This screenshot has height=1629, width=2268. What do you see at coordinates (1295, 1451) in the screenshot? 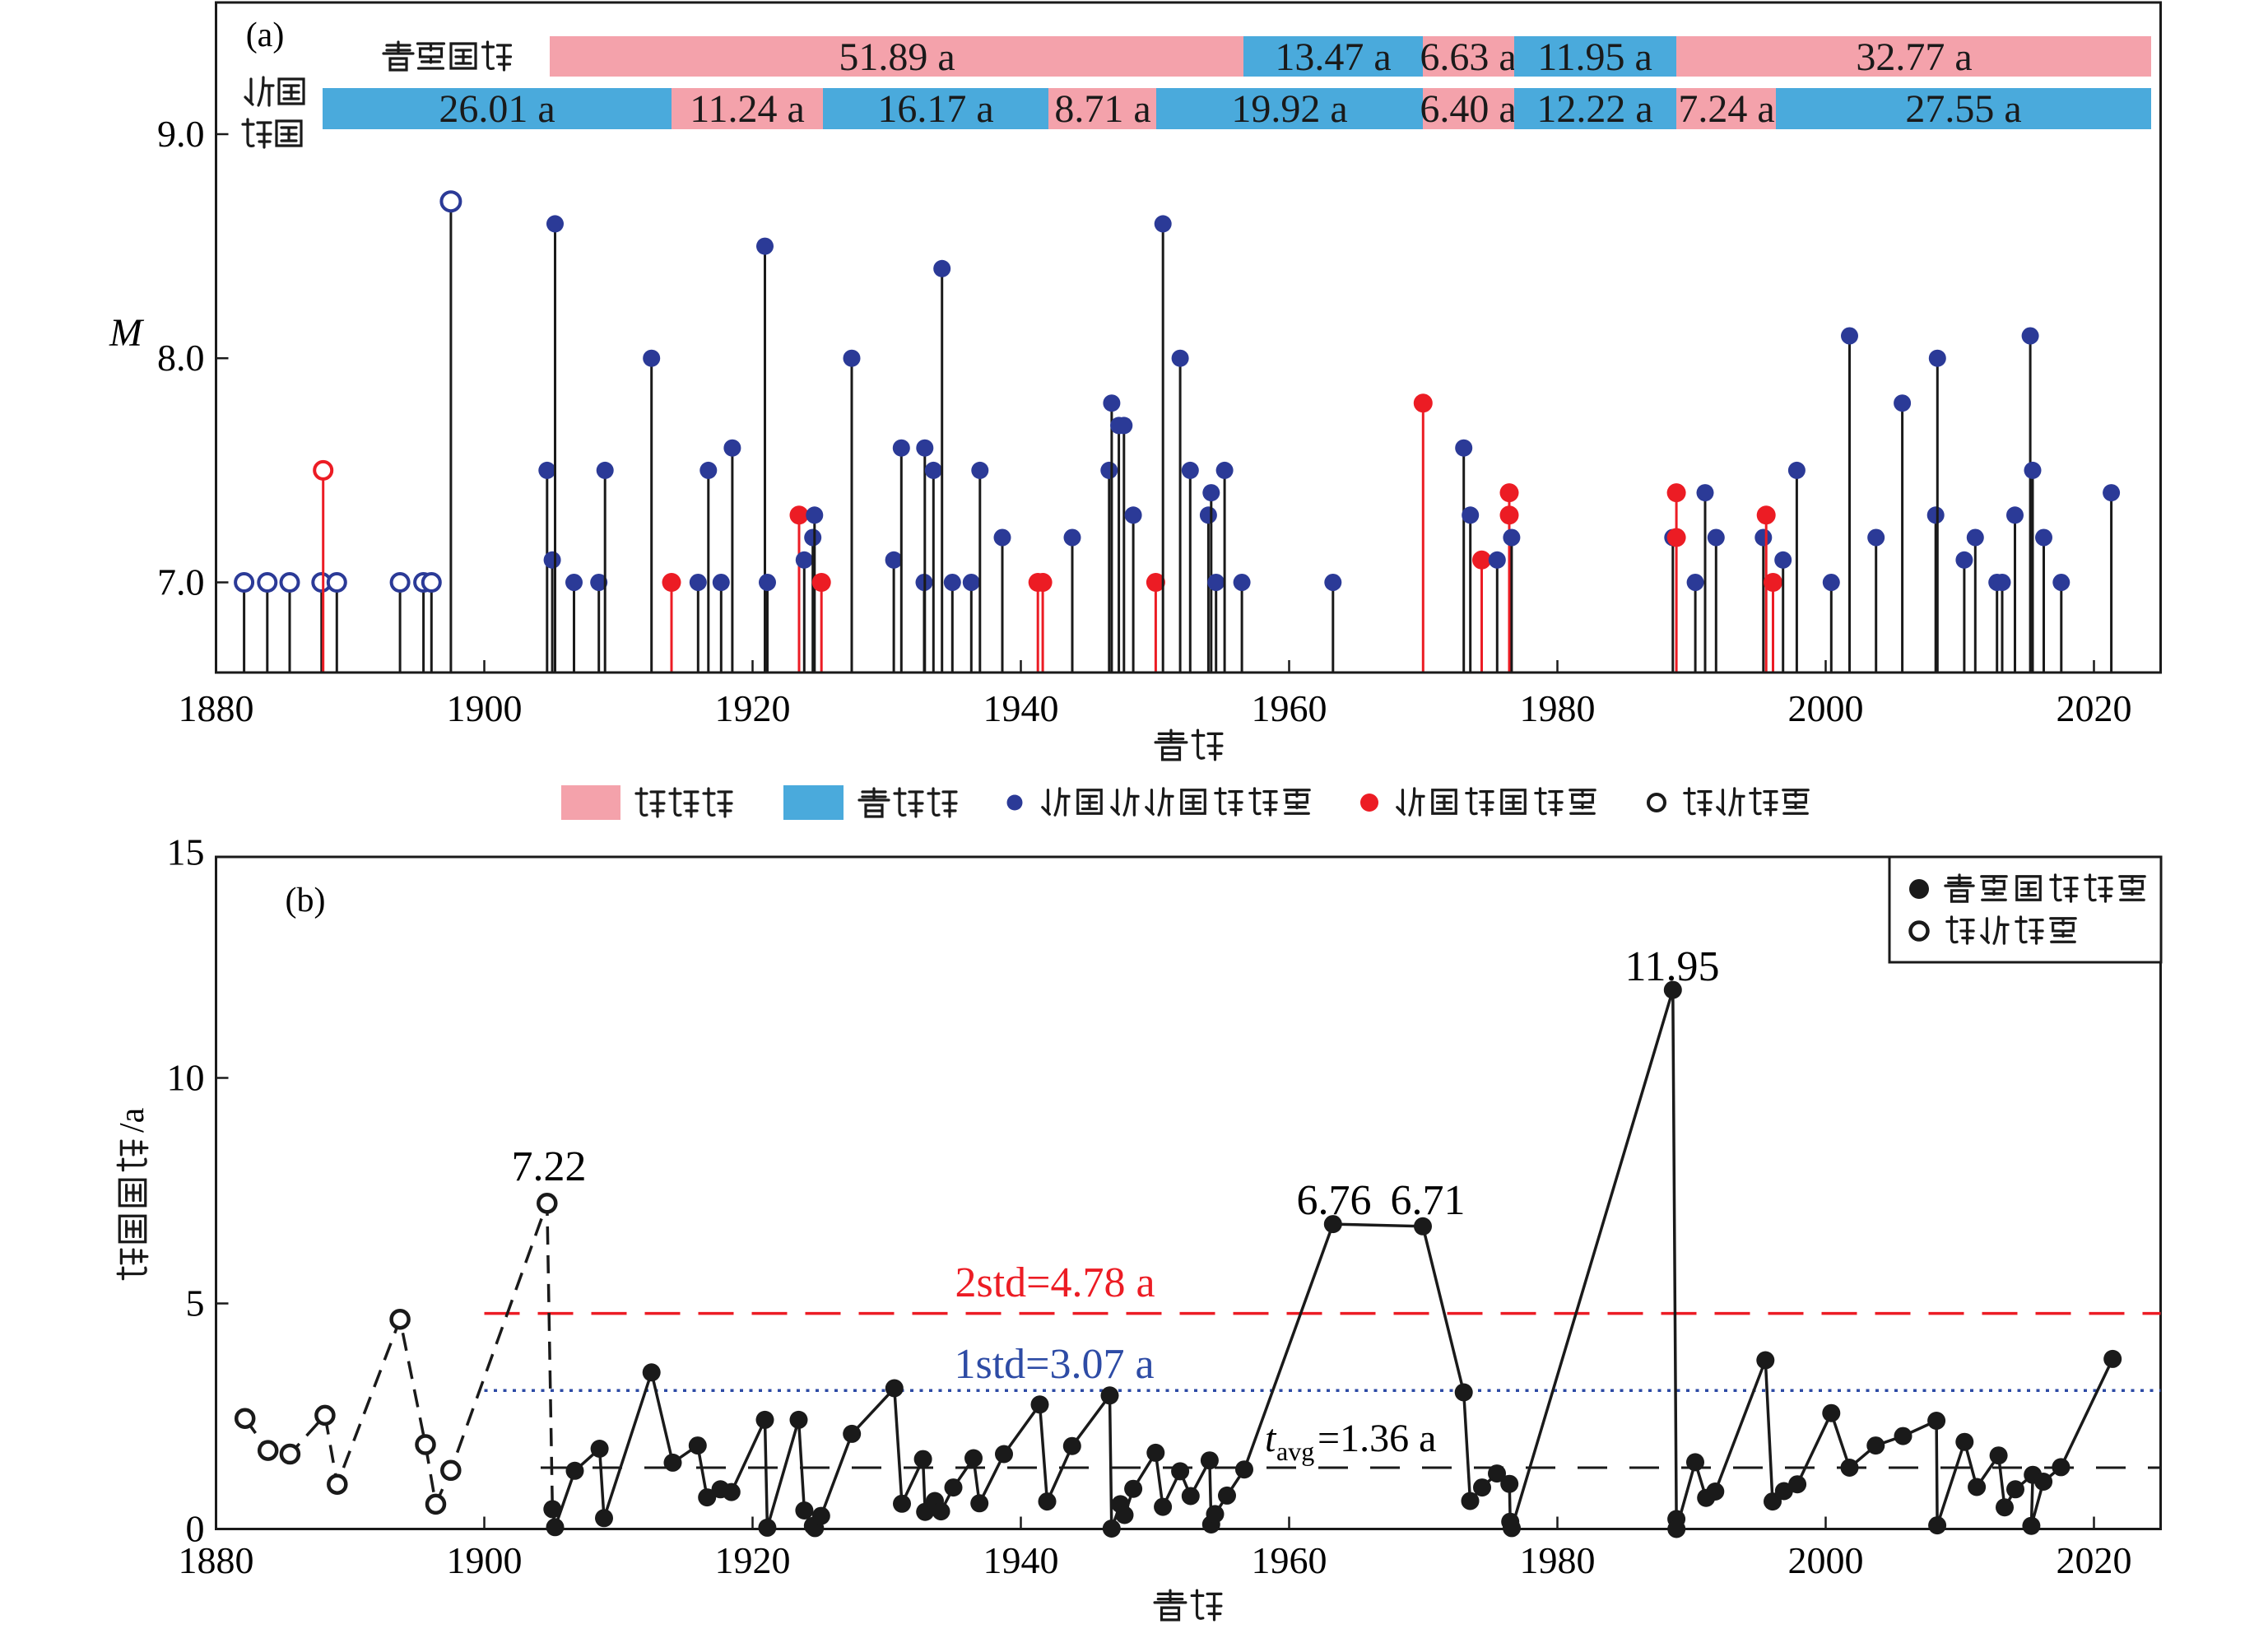
I see `svg-text: avg` at bounding box center [1295, 1451].